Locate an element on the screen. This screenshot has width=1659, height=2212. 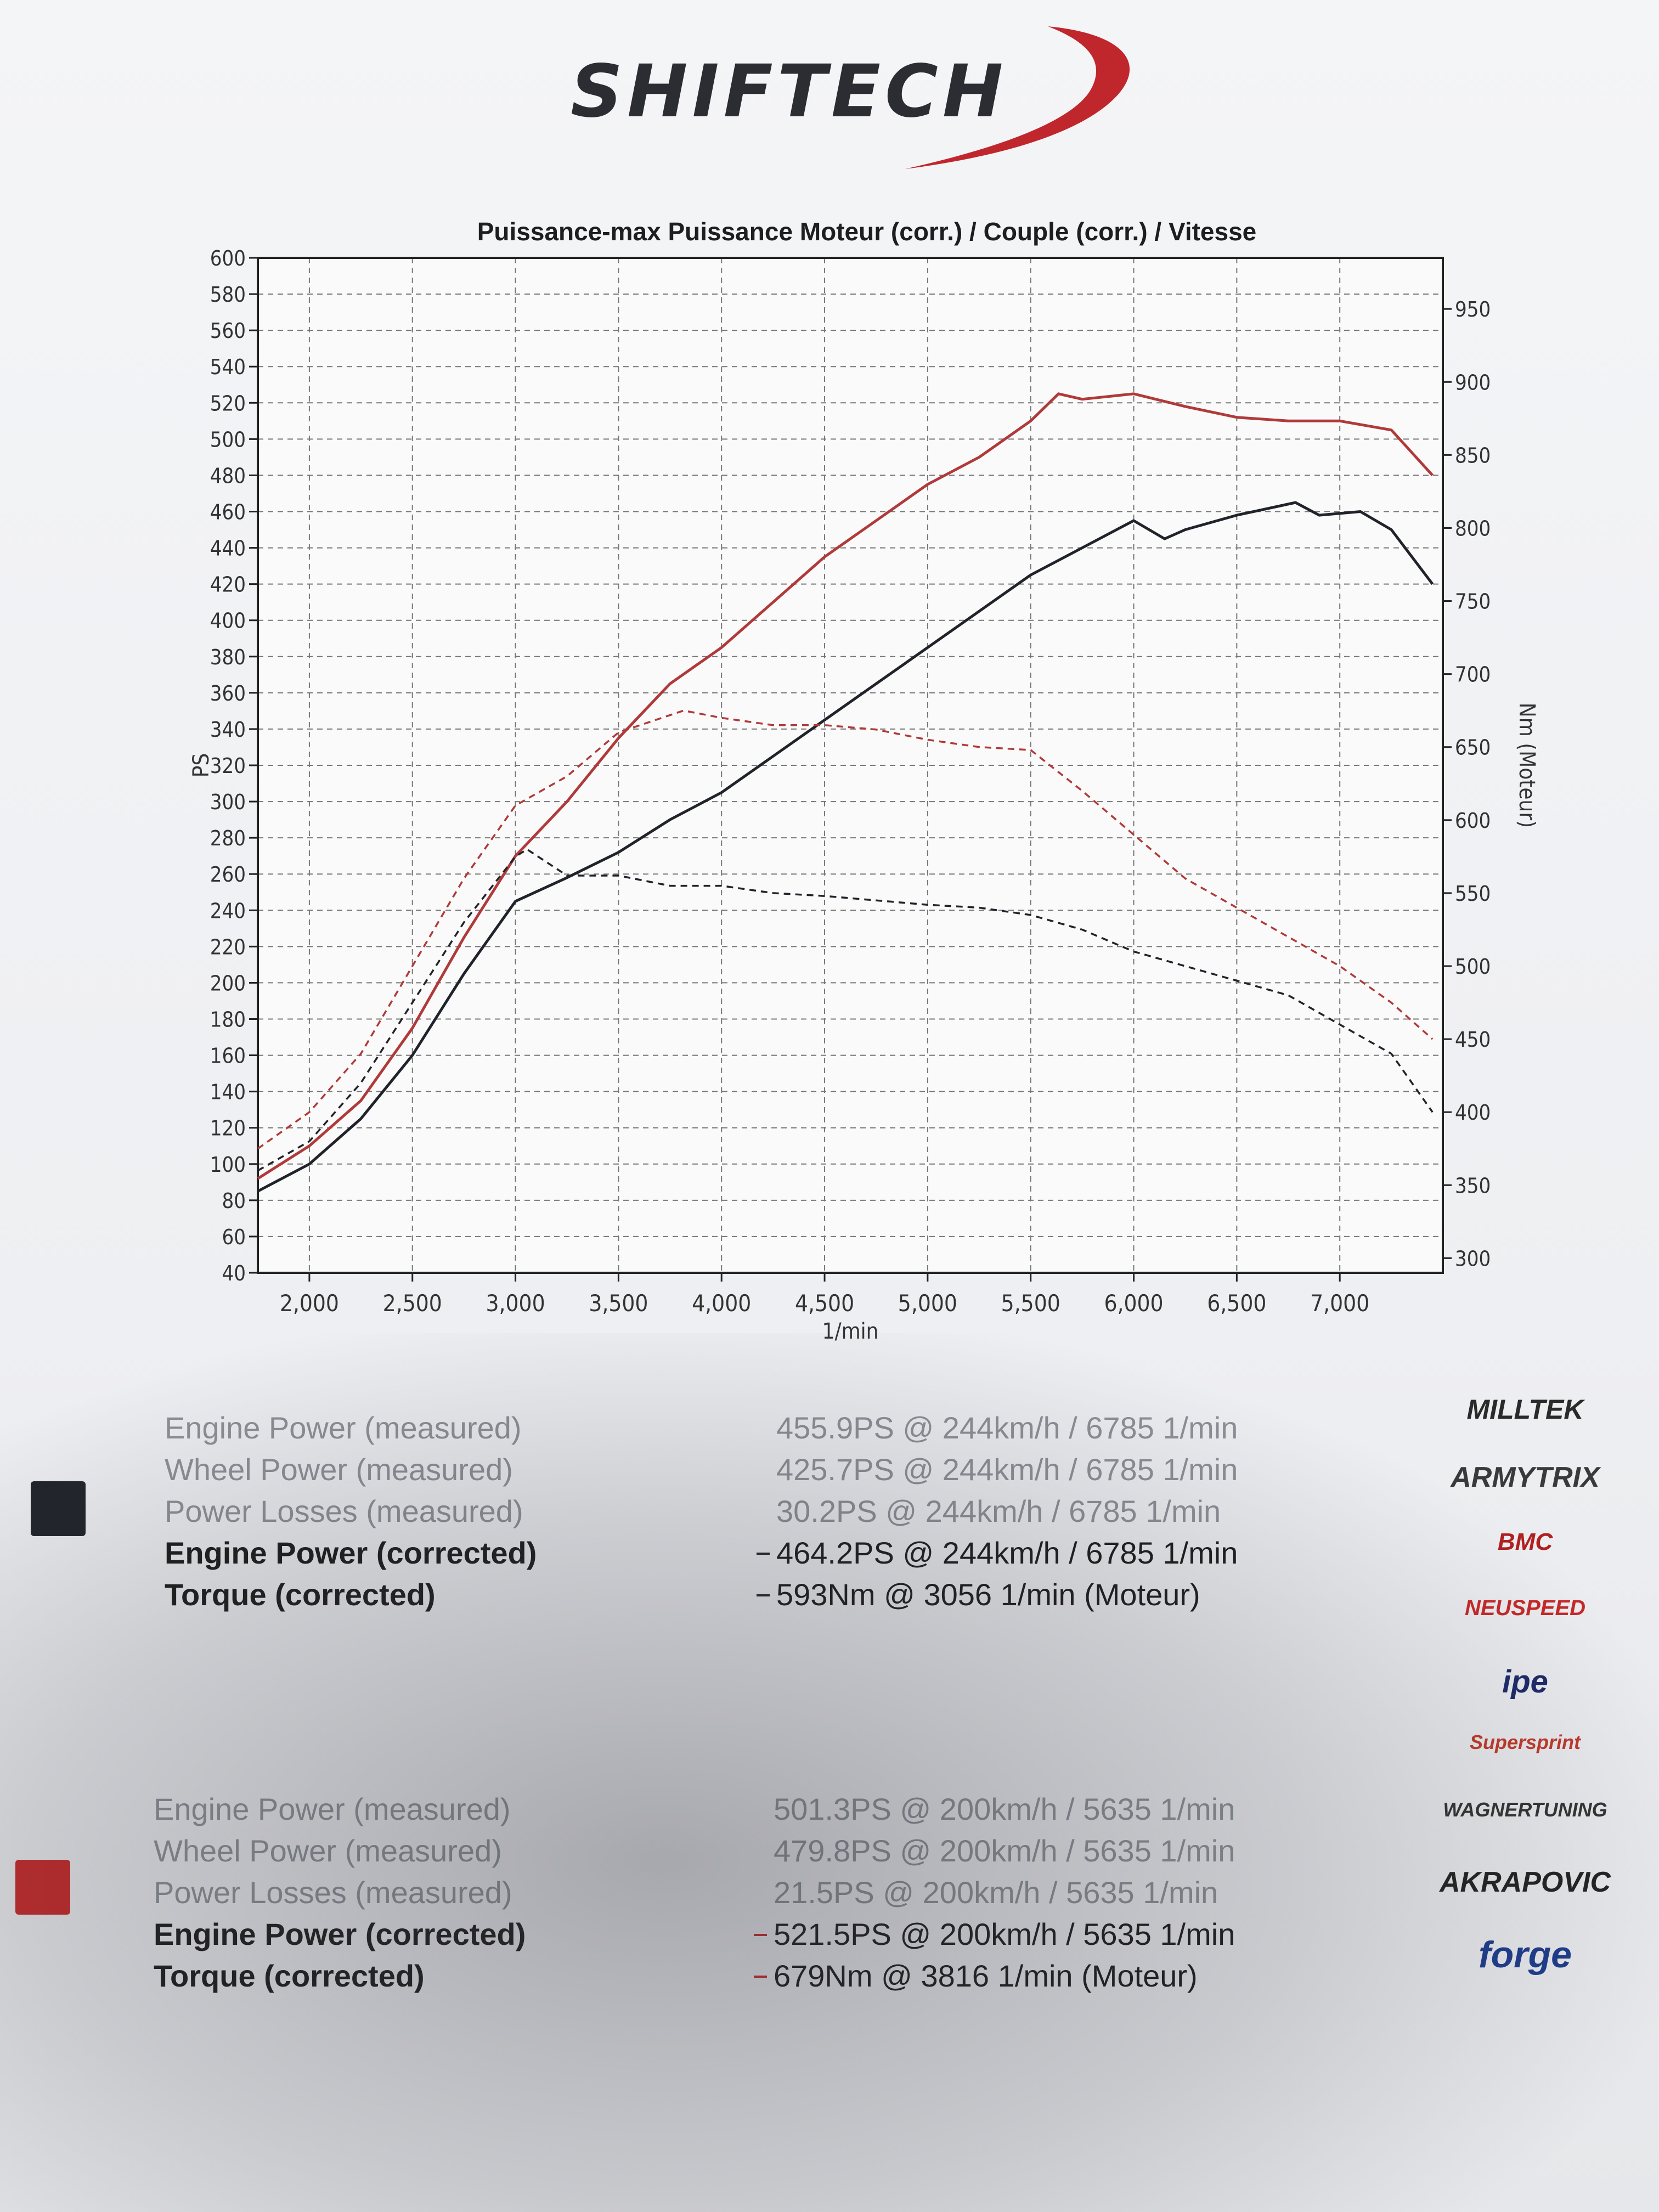
run2-row-label: Power Losses (measured) is located at coordinates (333, 1892).